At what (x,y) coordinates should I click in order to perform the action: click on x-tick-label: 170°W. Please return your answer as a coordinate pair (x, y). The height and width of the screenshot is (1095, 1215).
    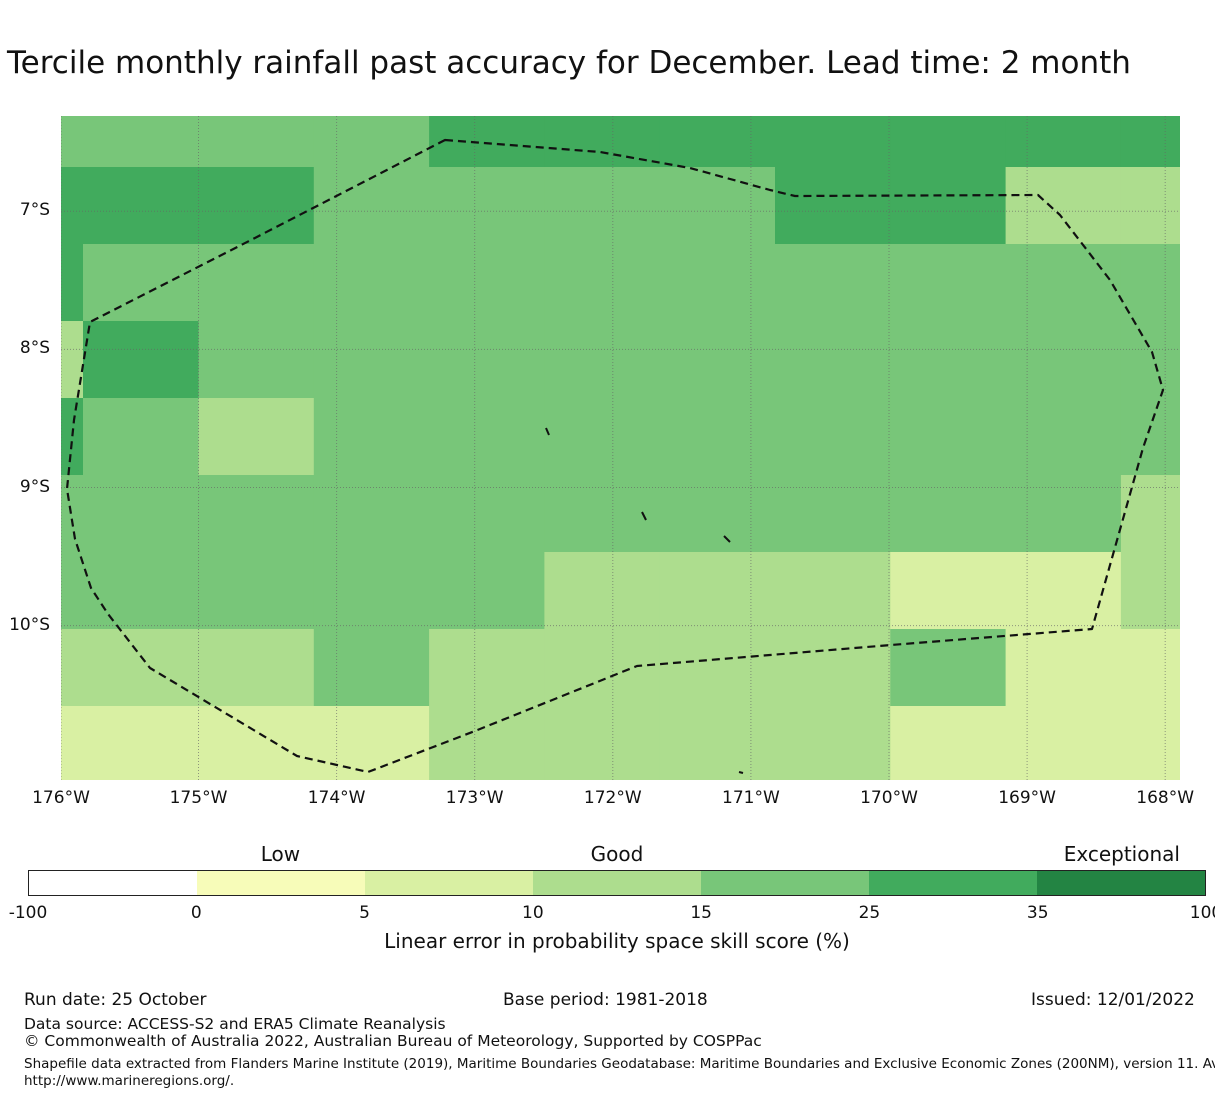
    Looking at the image, I should click on (889, 798).